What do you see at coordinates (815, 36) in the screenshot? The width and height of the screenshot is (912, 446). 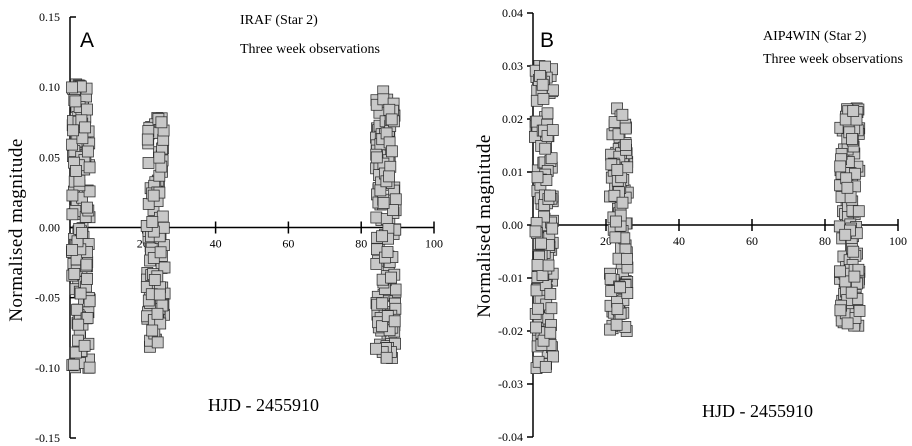 I see `annotation-source: AIP4WIN (Star 2)` at bounding box center [815, 36].